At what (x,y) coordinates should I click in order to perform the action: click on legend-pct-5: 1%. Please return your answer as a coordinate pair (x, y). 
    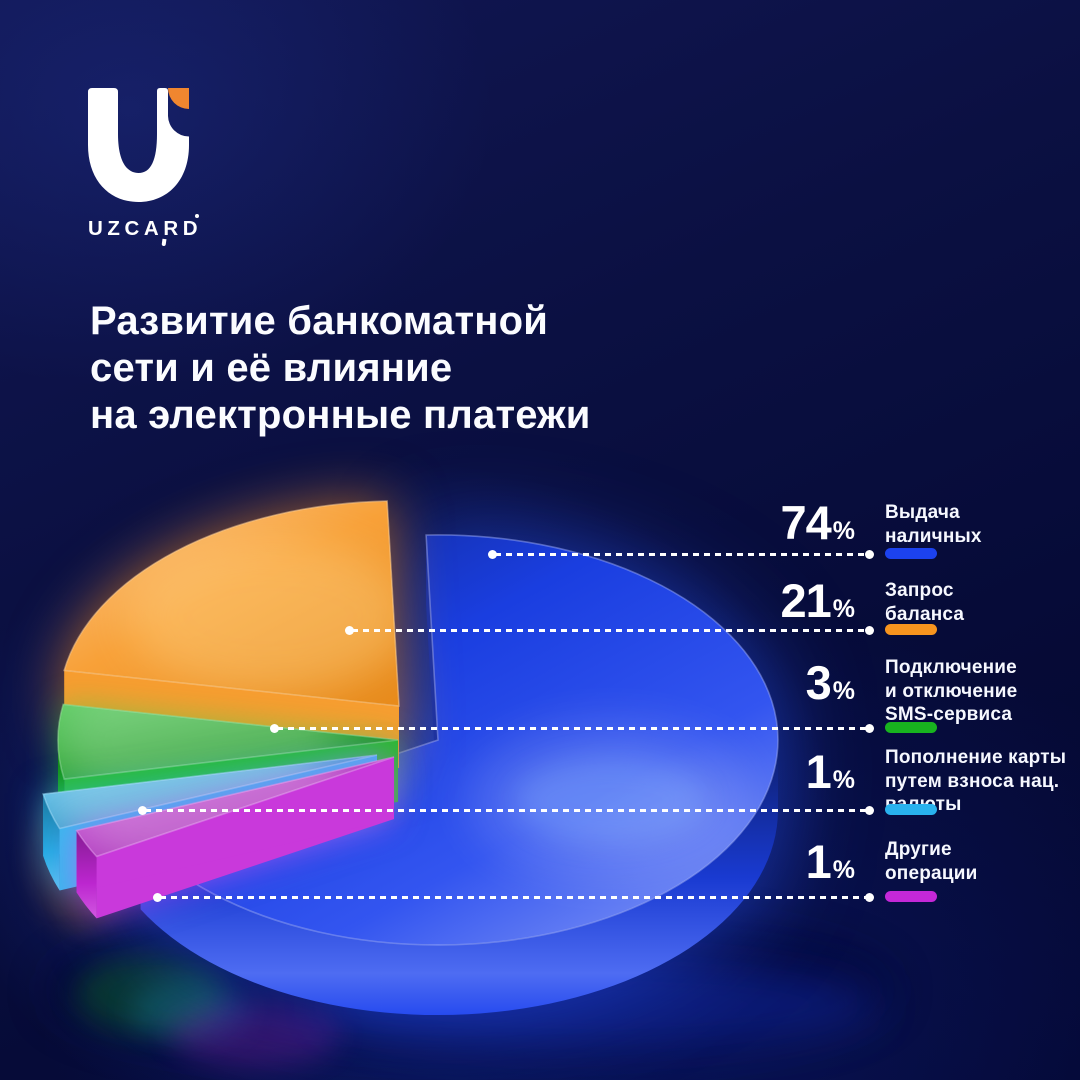
    Looking at the image, I should click on (830, 861).